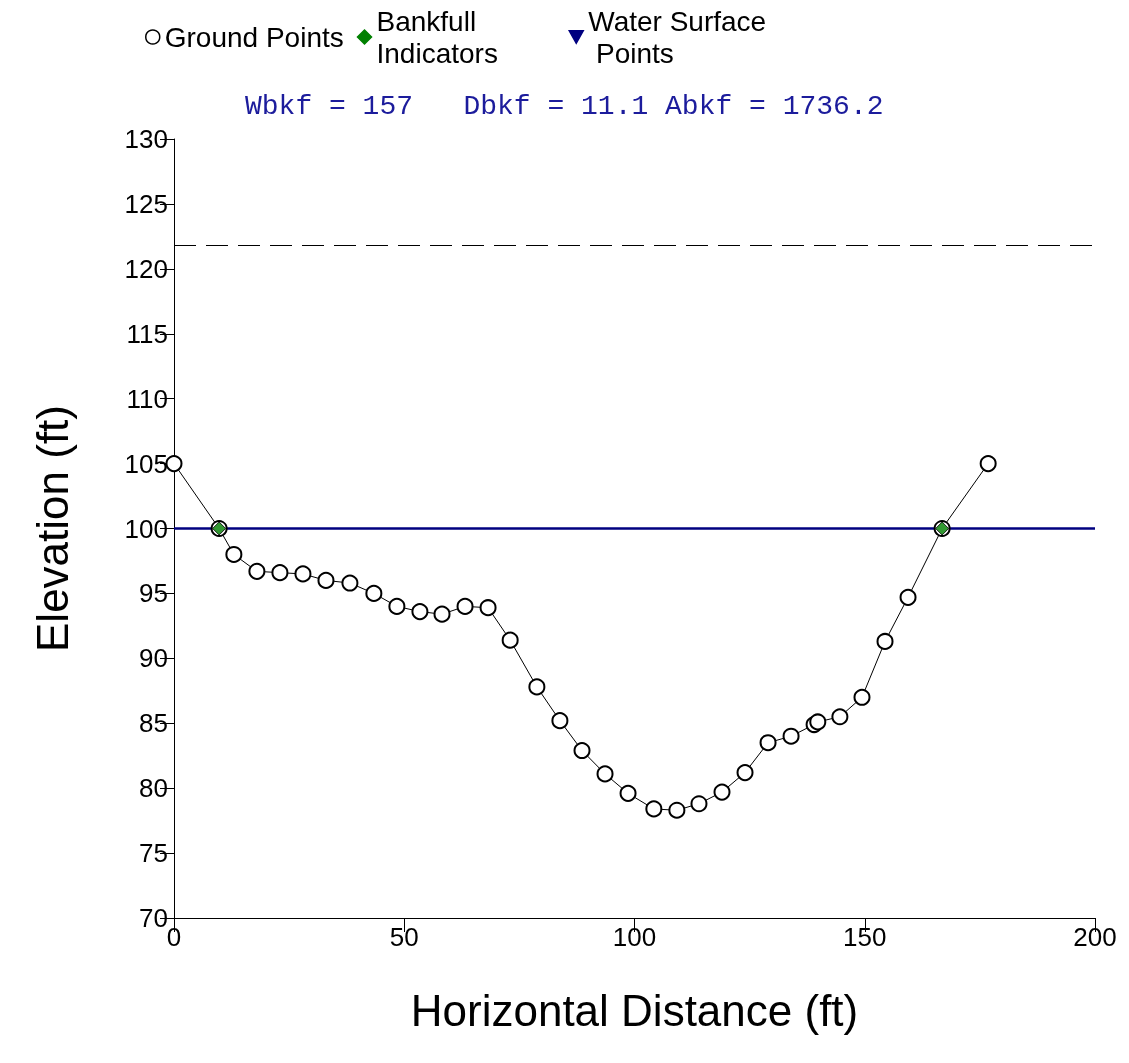  What do you see at coordinates (634, 937) in the screenshot?
I see `x-tick-label: 100` at bounding box center [634, 937].